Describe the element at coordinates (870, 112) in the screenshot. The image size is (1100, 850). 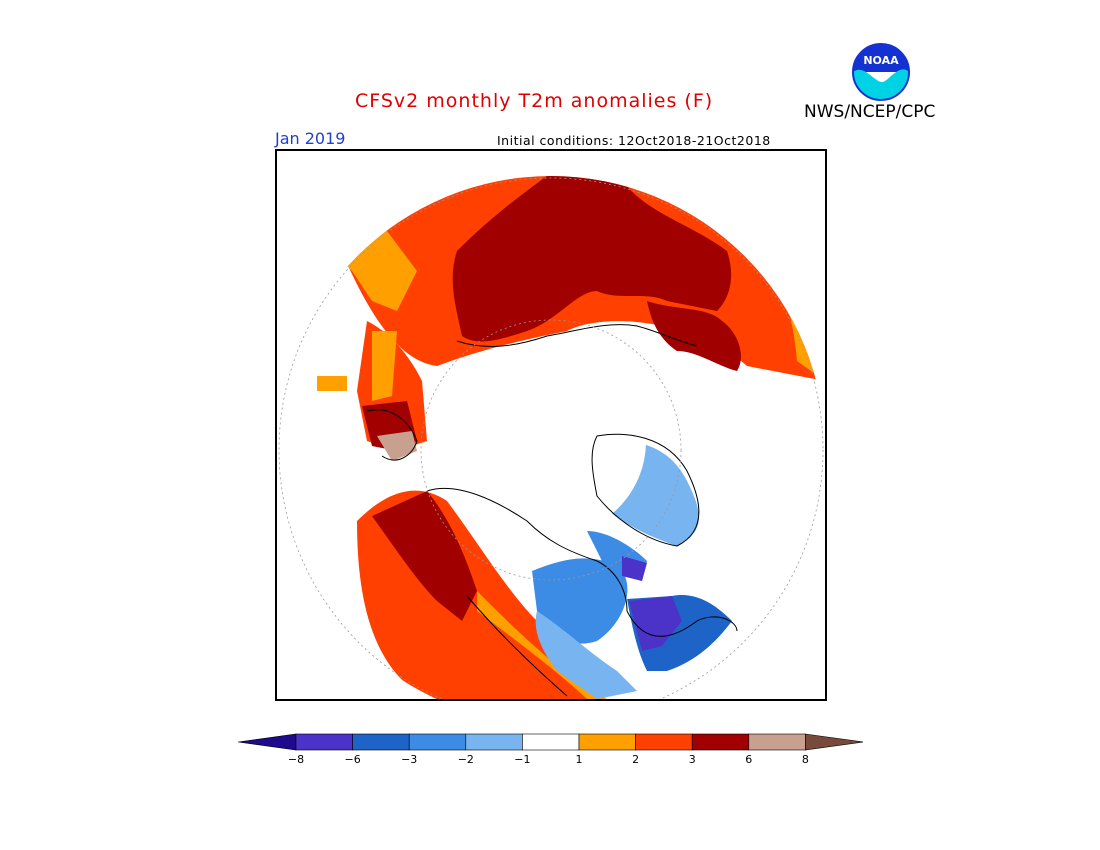
I see `agency-label: NWS/NCEP/CPC` at that location.